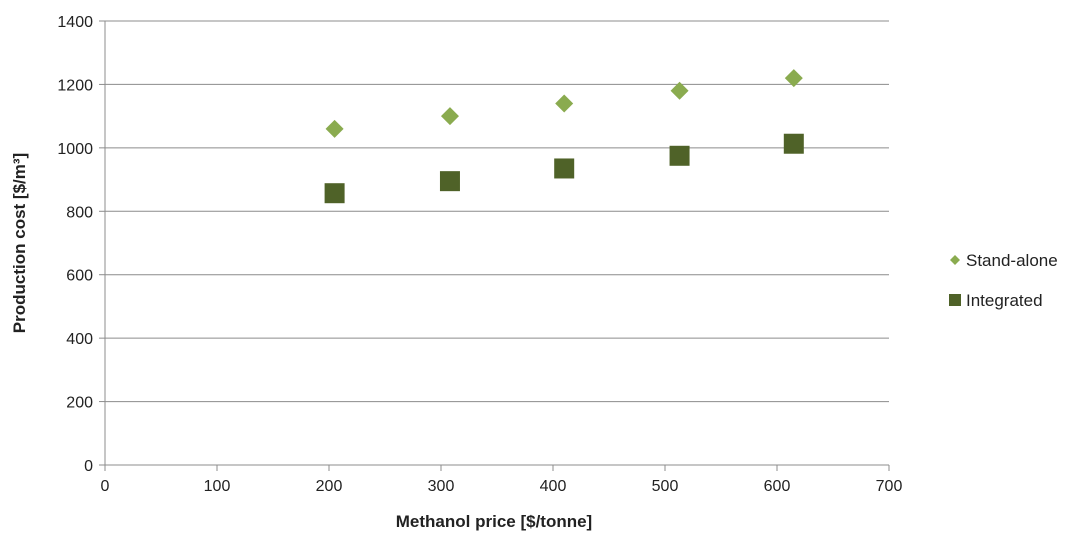  What do you see at coordinates (75, 85) in the screenshot?
I see `y-tick-label: 1200` at bounding box center [75, 85].